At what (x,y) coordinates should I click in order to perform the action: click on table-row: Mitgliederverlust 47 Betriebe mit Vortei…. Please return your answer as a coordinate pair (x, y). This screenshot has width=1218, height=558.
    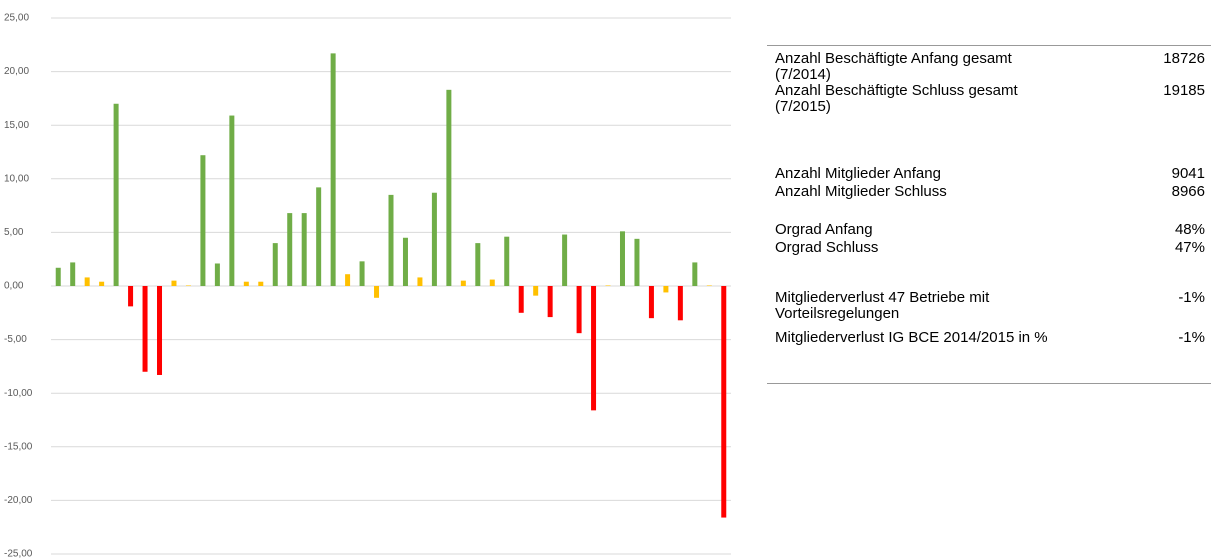
    Looking at the image, I should click on (990, 306).